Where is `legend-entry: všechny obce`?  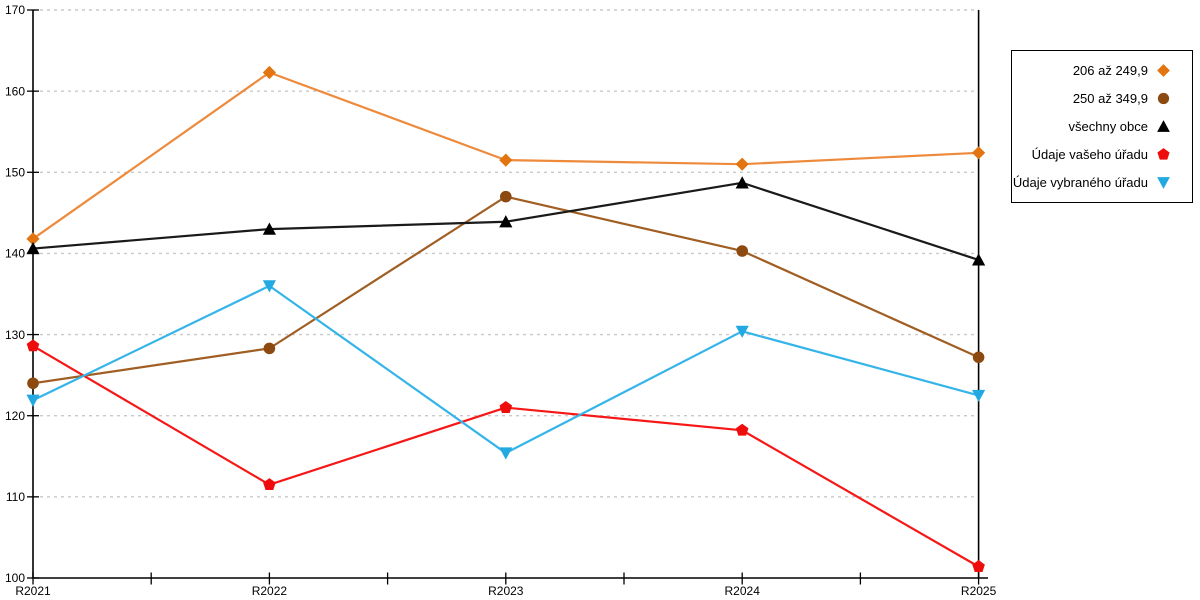
legend-entry: všechny obce is located at coordinates (1102, 126).